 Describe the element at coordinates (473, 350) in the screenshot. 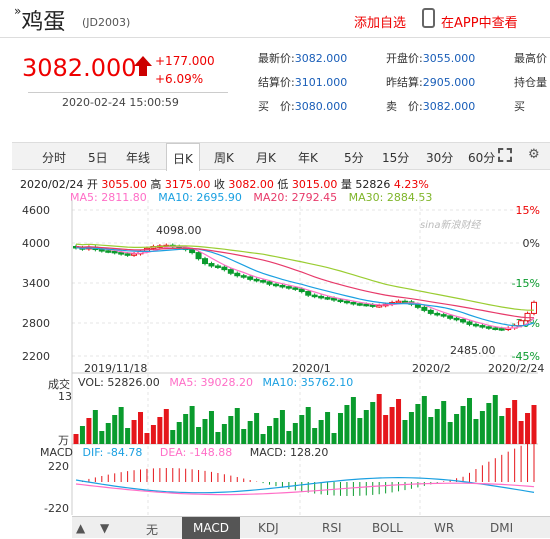

I see `low-annotation: 2485.00` at that location.